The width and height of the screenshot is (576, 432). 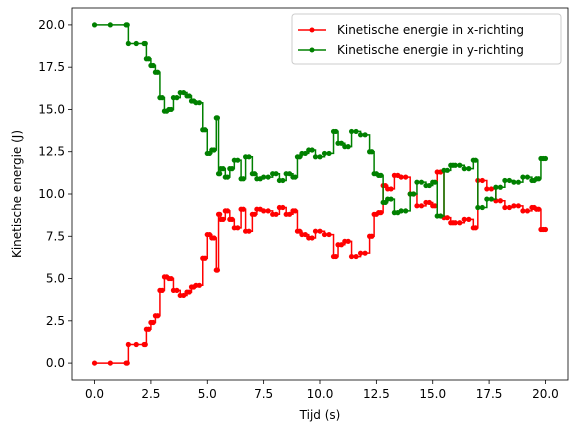 I want to click on y-axis-label: Kinetische energie (J), so click(x=17, y=194).